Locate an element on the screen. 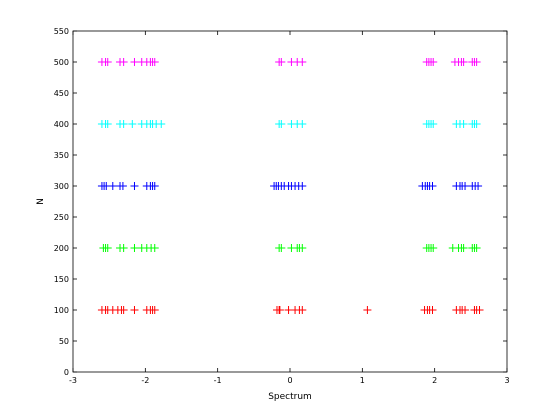 The height and width of the screenshot is (419, 560). y-tick-label: 250 is located at coordinates (61, 217).